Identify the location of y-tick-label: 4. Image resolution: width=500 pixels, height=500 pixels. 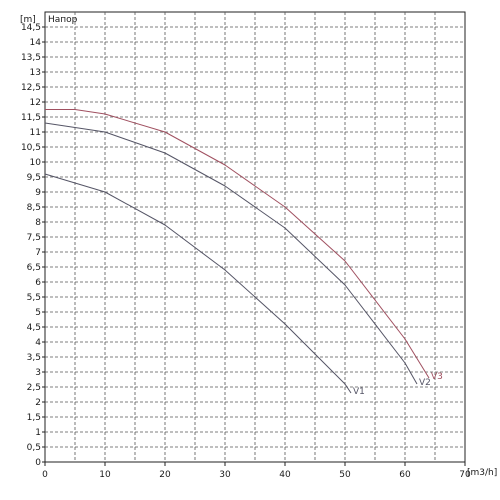
(38, 343).